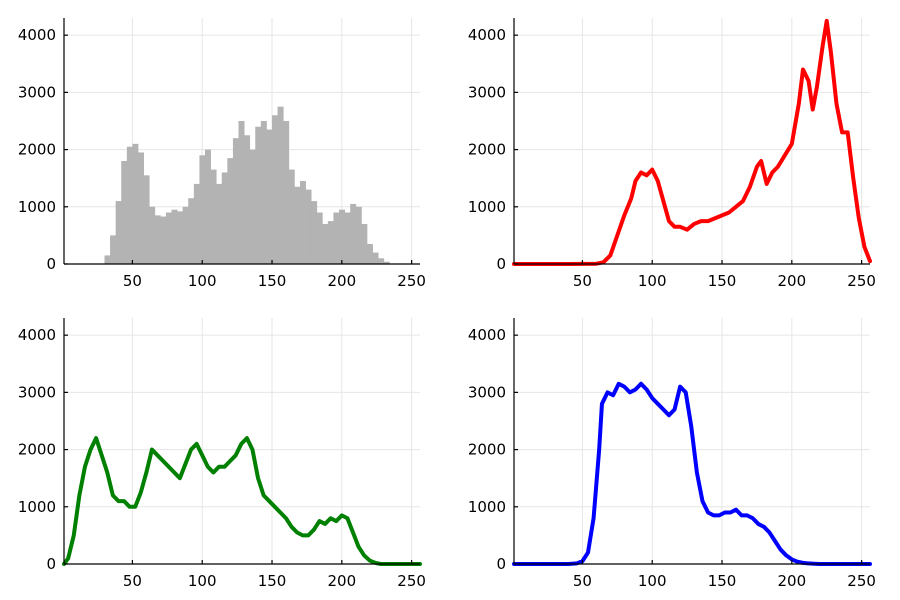 This screenshot has width=900, height=600. I want to click on y-tick-label: 1000, so click(487, 507).